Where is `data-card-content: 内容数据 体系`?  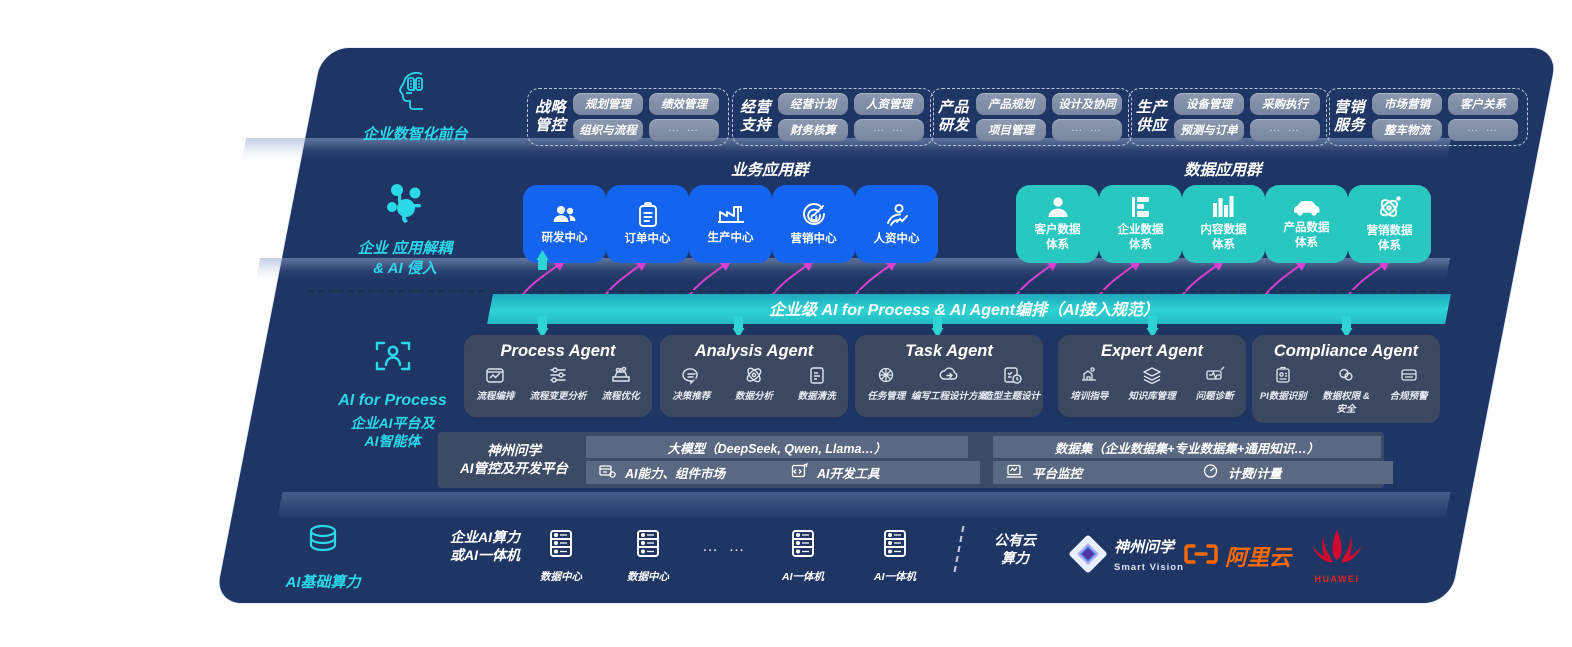 data-card-content: 内容数据 体系 is located at coordinates (1223, 224).